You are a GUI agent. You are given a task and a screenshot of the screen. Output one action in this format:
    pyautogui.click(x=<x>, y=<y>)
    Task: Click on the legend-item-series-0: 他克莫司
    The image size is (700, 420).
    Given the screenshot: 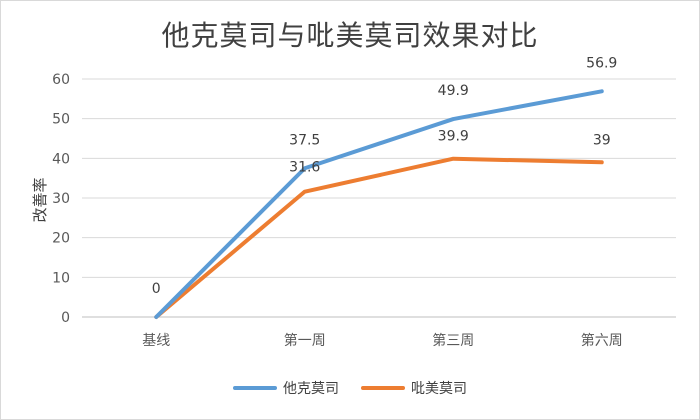 What is the action you would take?
    pyautogui.click(x=286, y=388)
    